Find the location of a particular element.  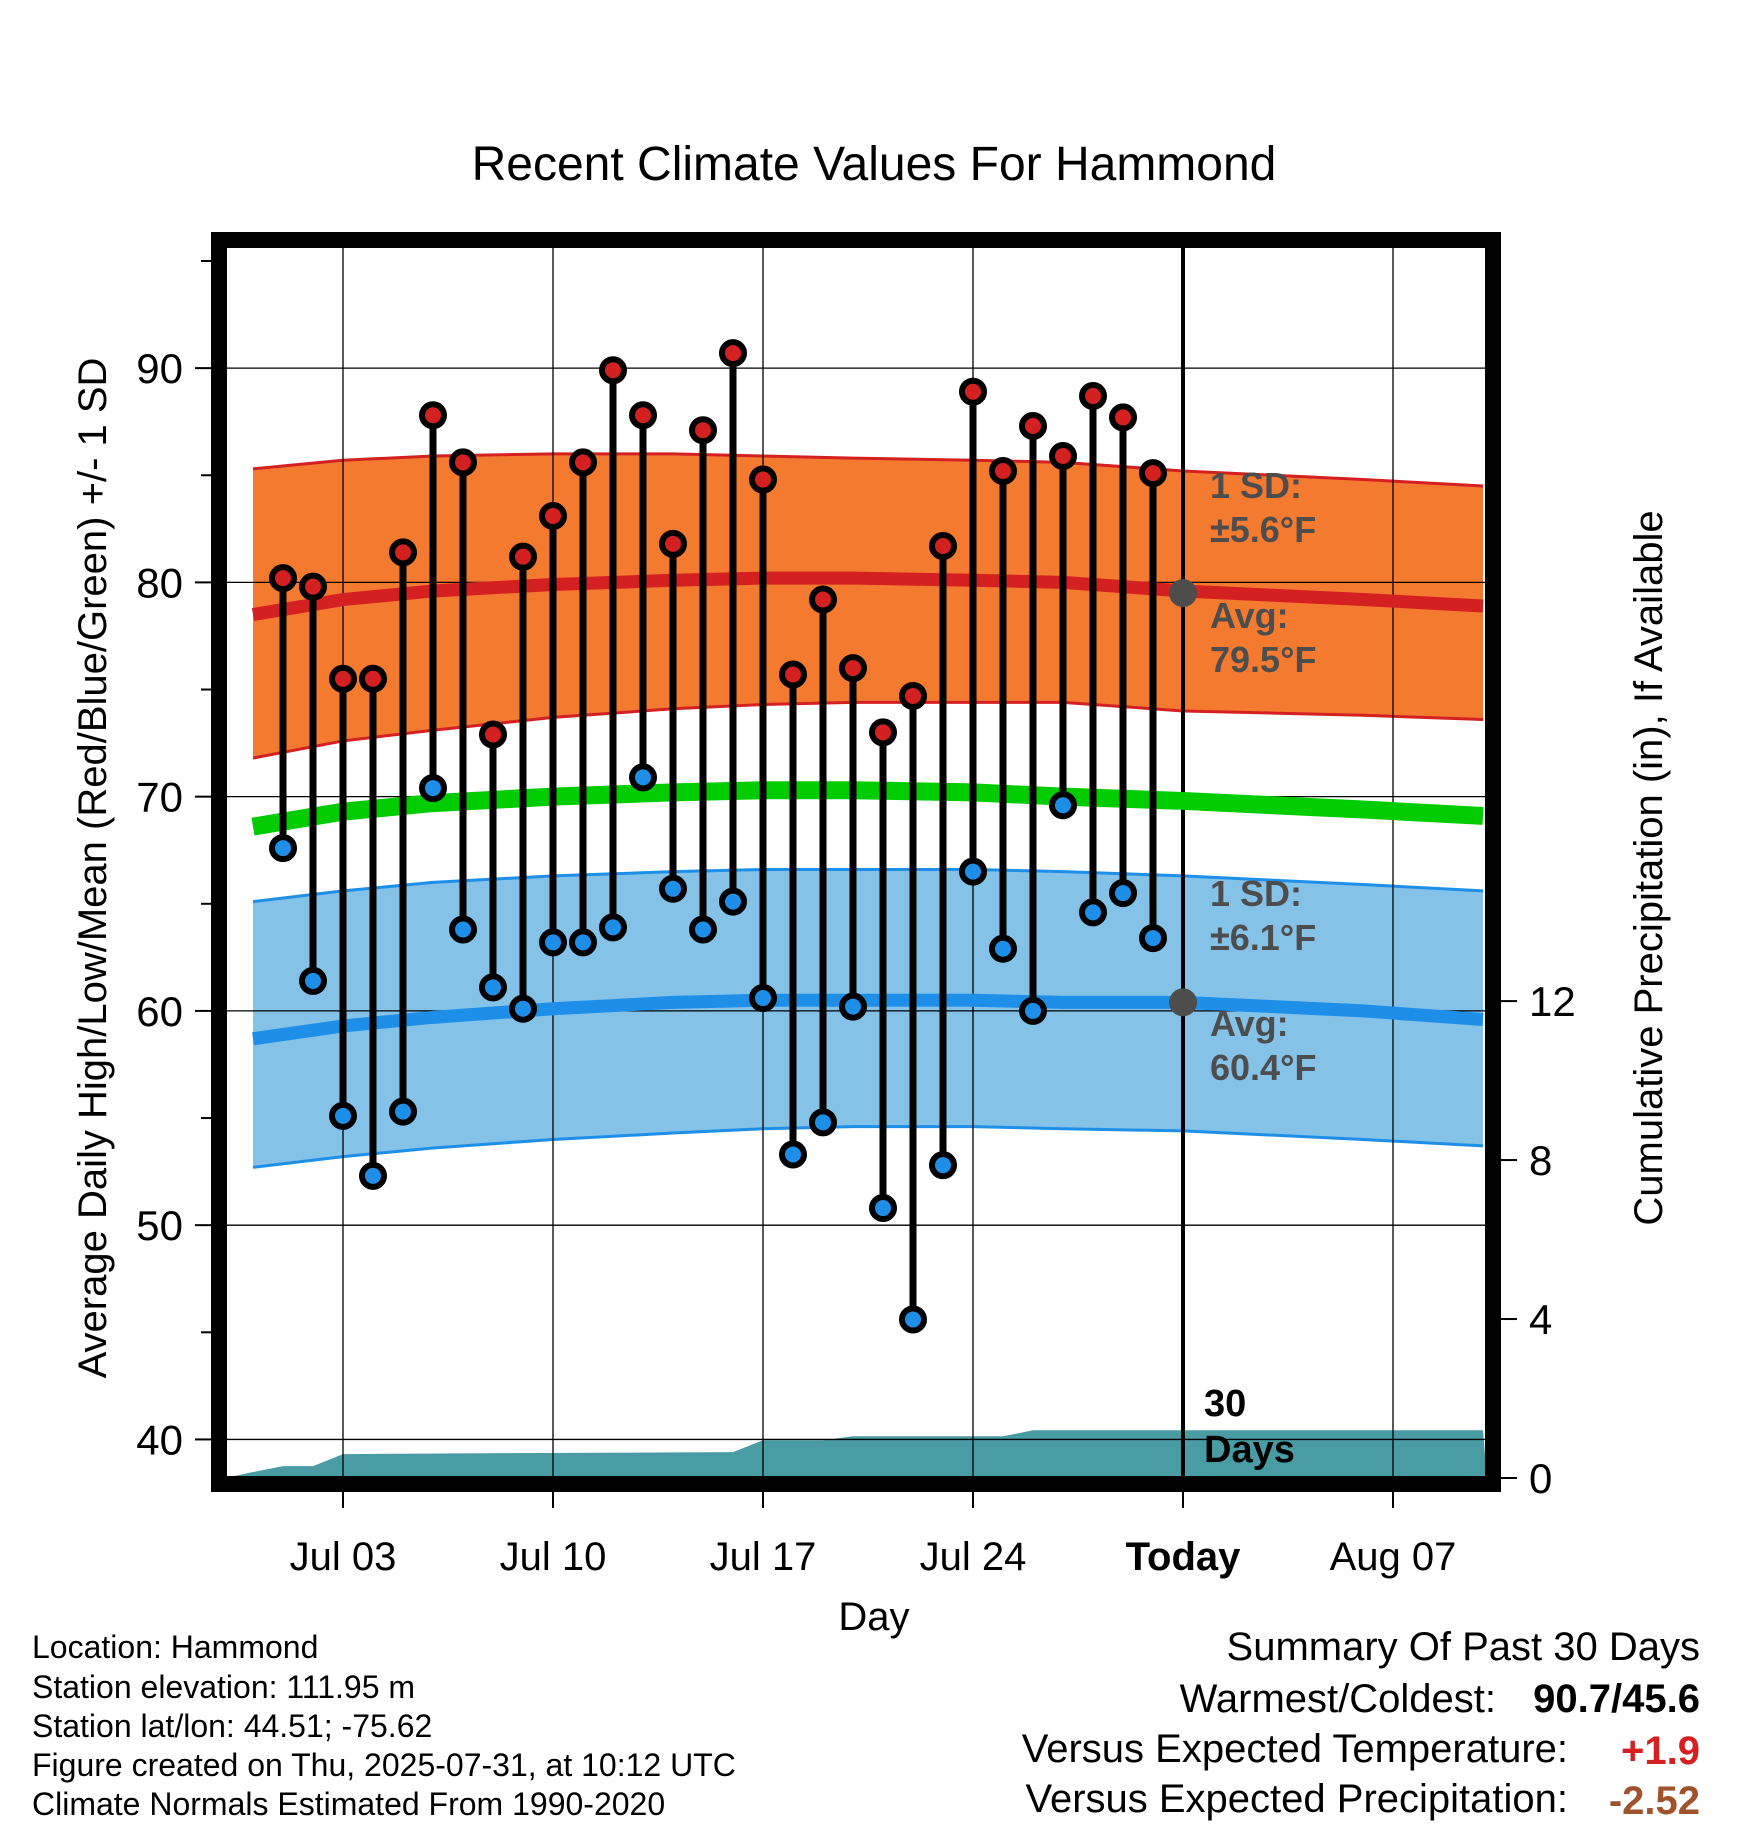

low-sd-label-line1: 1 SD: is located at coordinates (1256, 893).